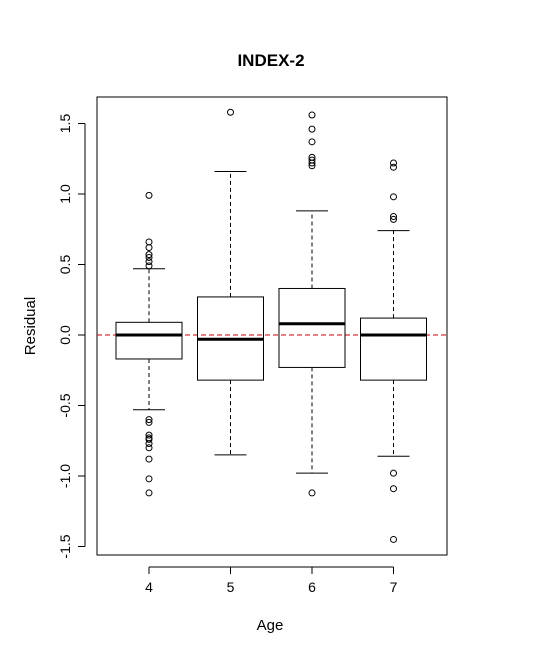 The height and width of the screenshot is (653, 544). Describe the element at coordinates (270, 60) in the screenshot. I see `chart-title: INDEX-2` at that location.